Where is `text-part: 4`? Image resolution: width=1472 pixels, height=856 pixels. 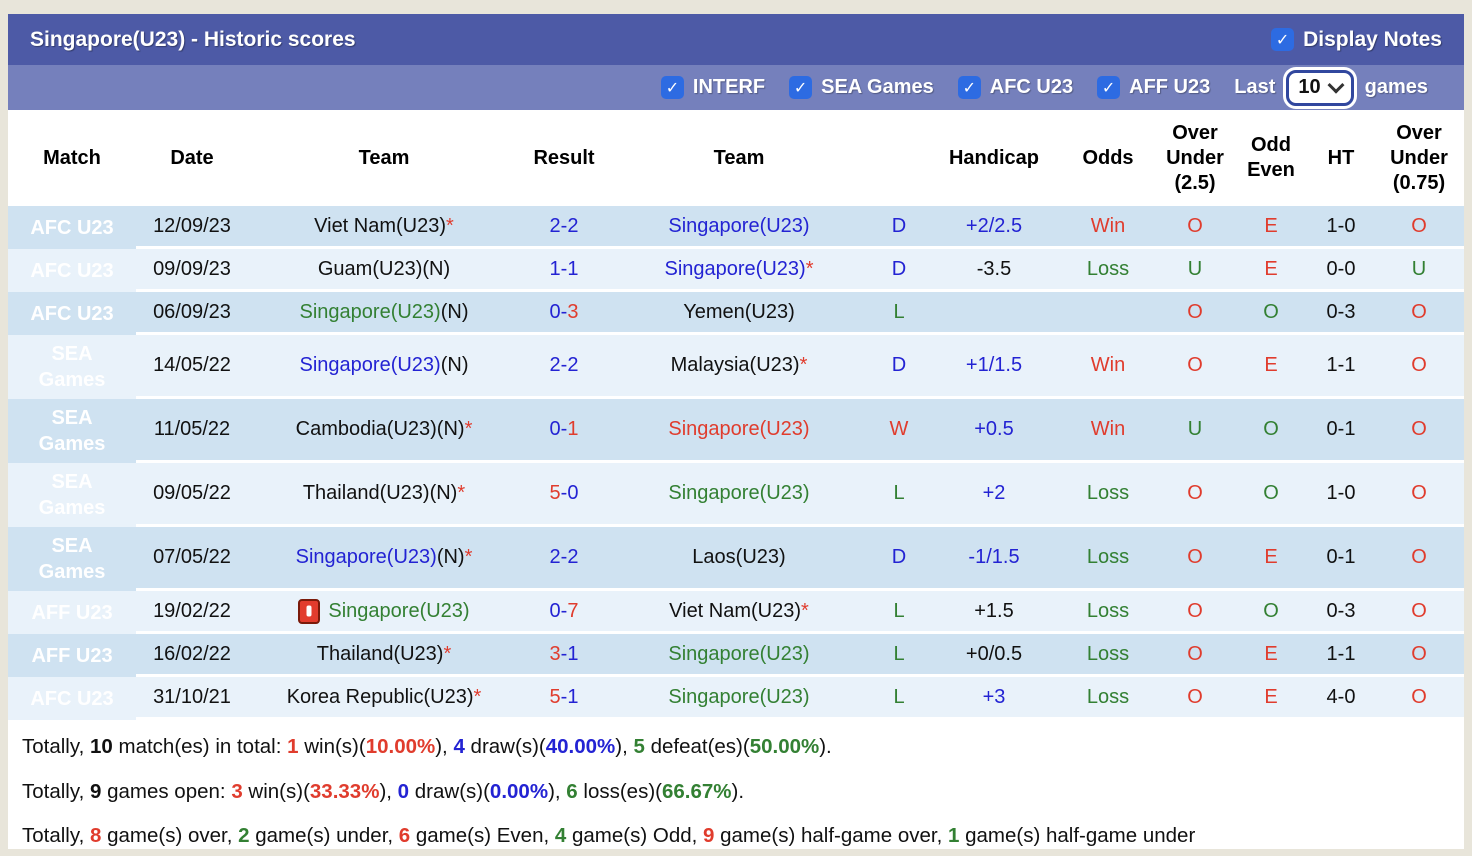 text-part: 4 is located at coordinates (560, 836).